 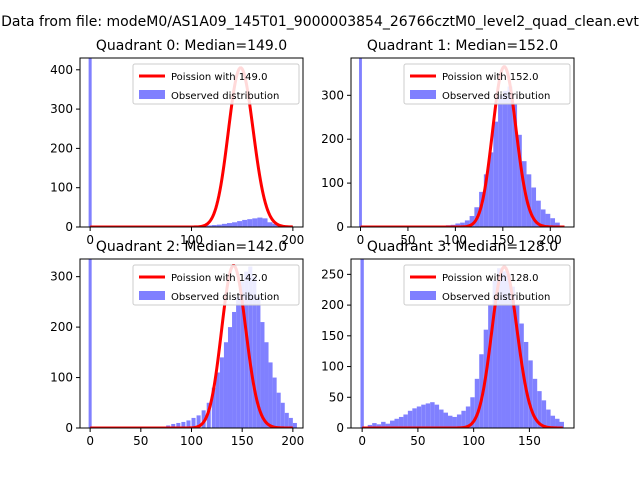 I want to click on y-tick-label: 50, so click(x=336, y=397).